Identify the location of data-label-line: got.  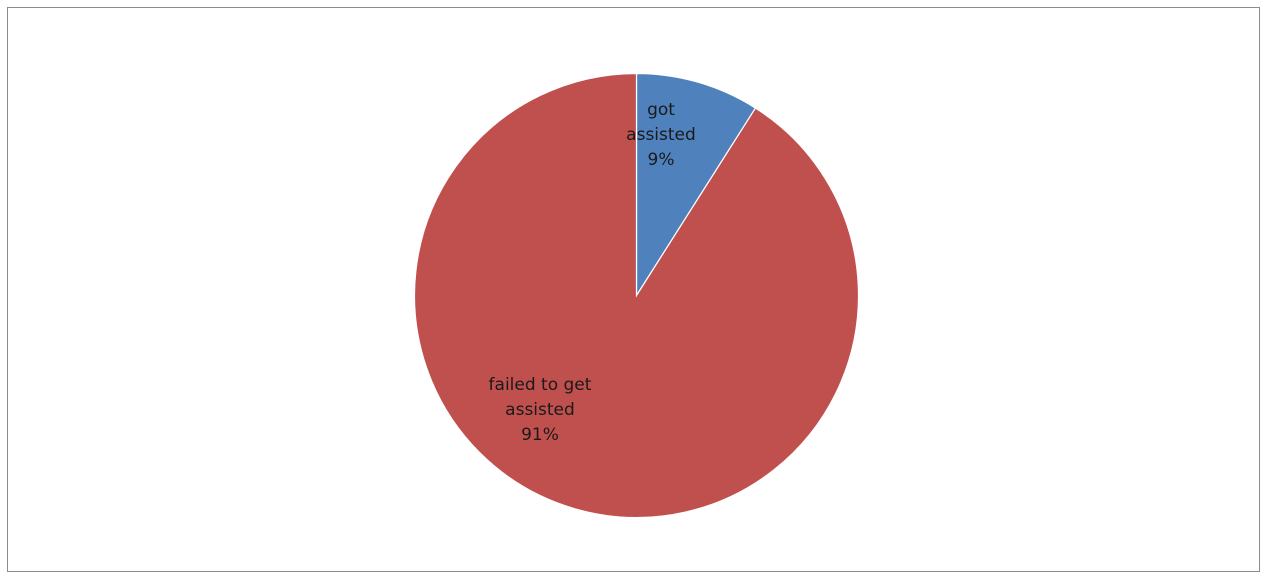
(661, 110).